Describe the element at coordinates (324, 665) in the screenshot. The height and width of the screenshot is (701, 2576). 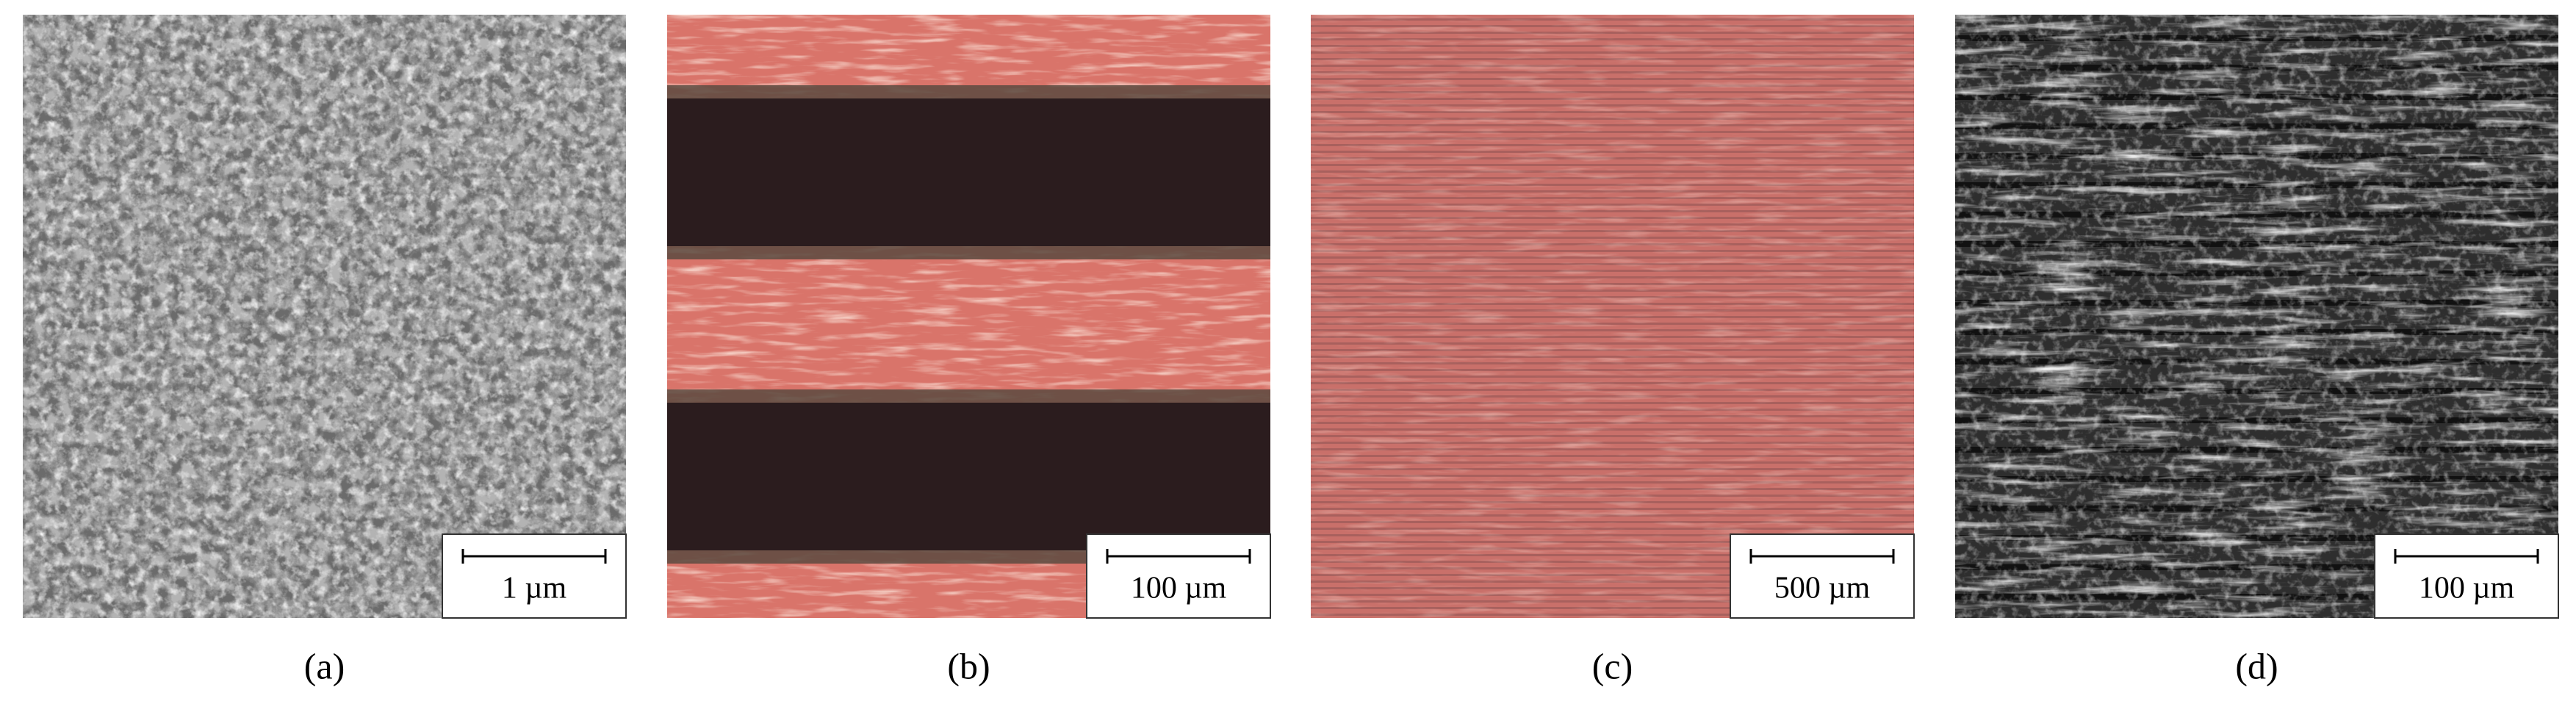
I see `panel-caption: (a)` at that location.